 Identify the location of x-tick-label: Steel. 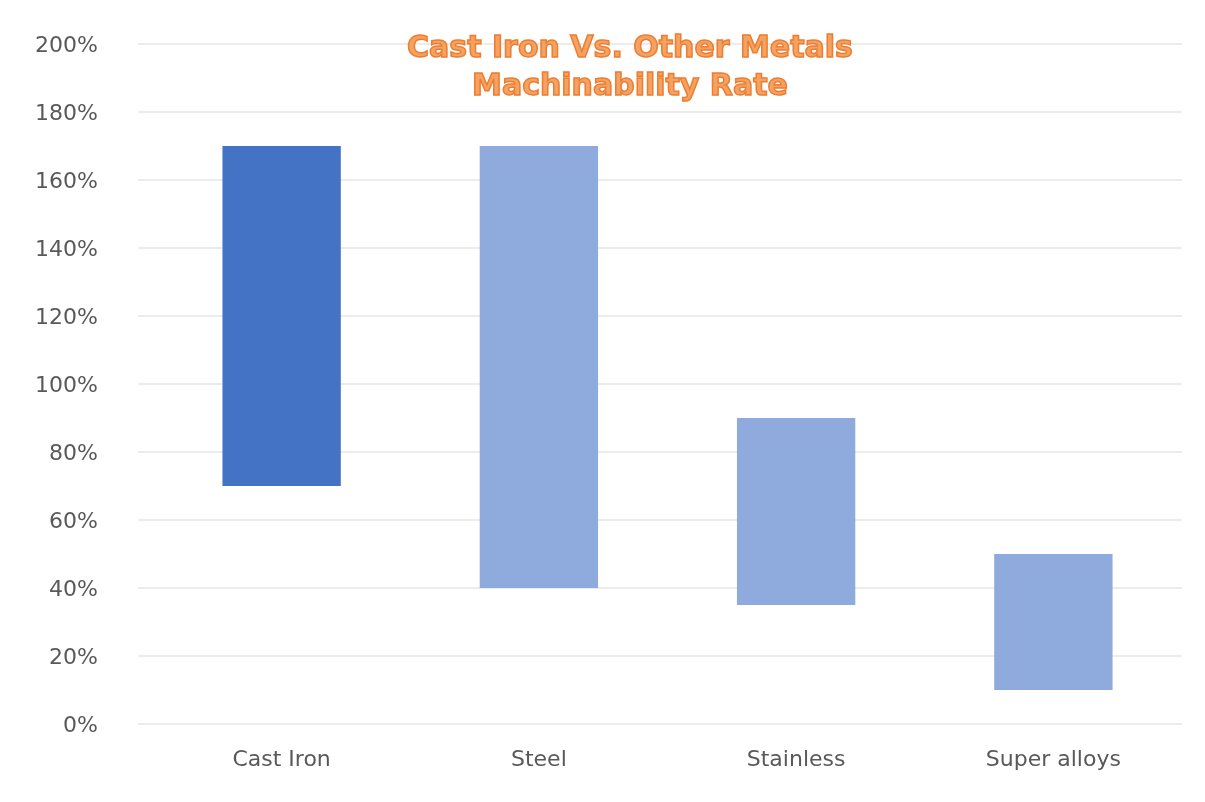
(538, 758).